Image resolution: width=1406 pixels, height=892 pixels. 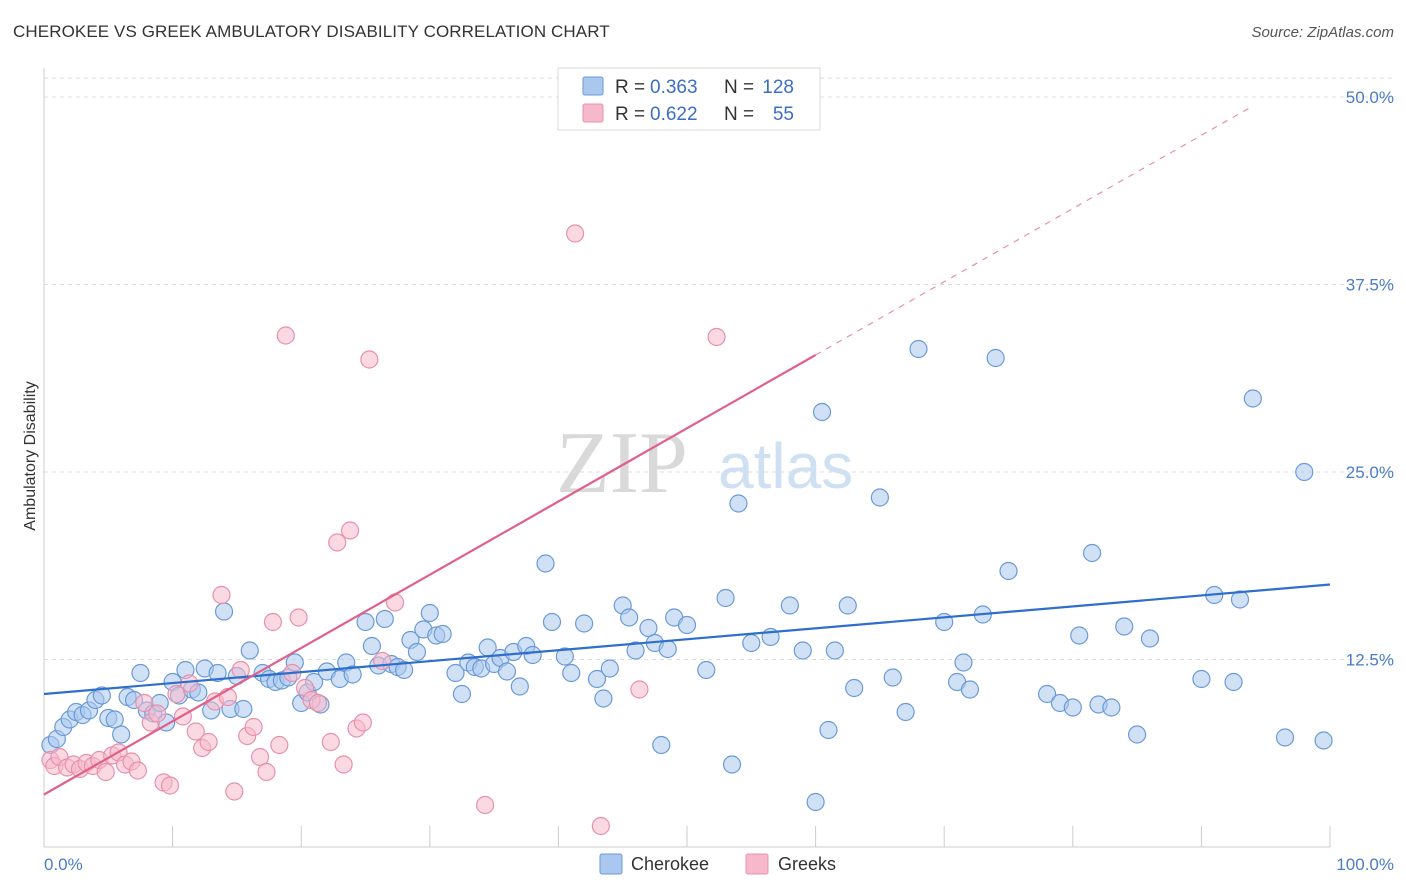 What do you see at coordinates (622, 463) in the screenshot?
I see `watermark-zip: ZIP` at bounding box center [622, 463].